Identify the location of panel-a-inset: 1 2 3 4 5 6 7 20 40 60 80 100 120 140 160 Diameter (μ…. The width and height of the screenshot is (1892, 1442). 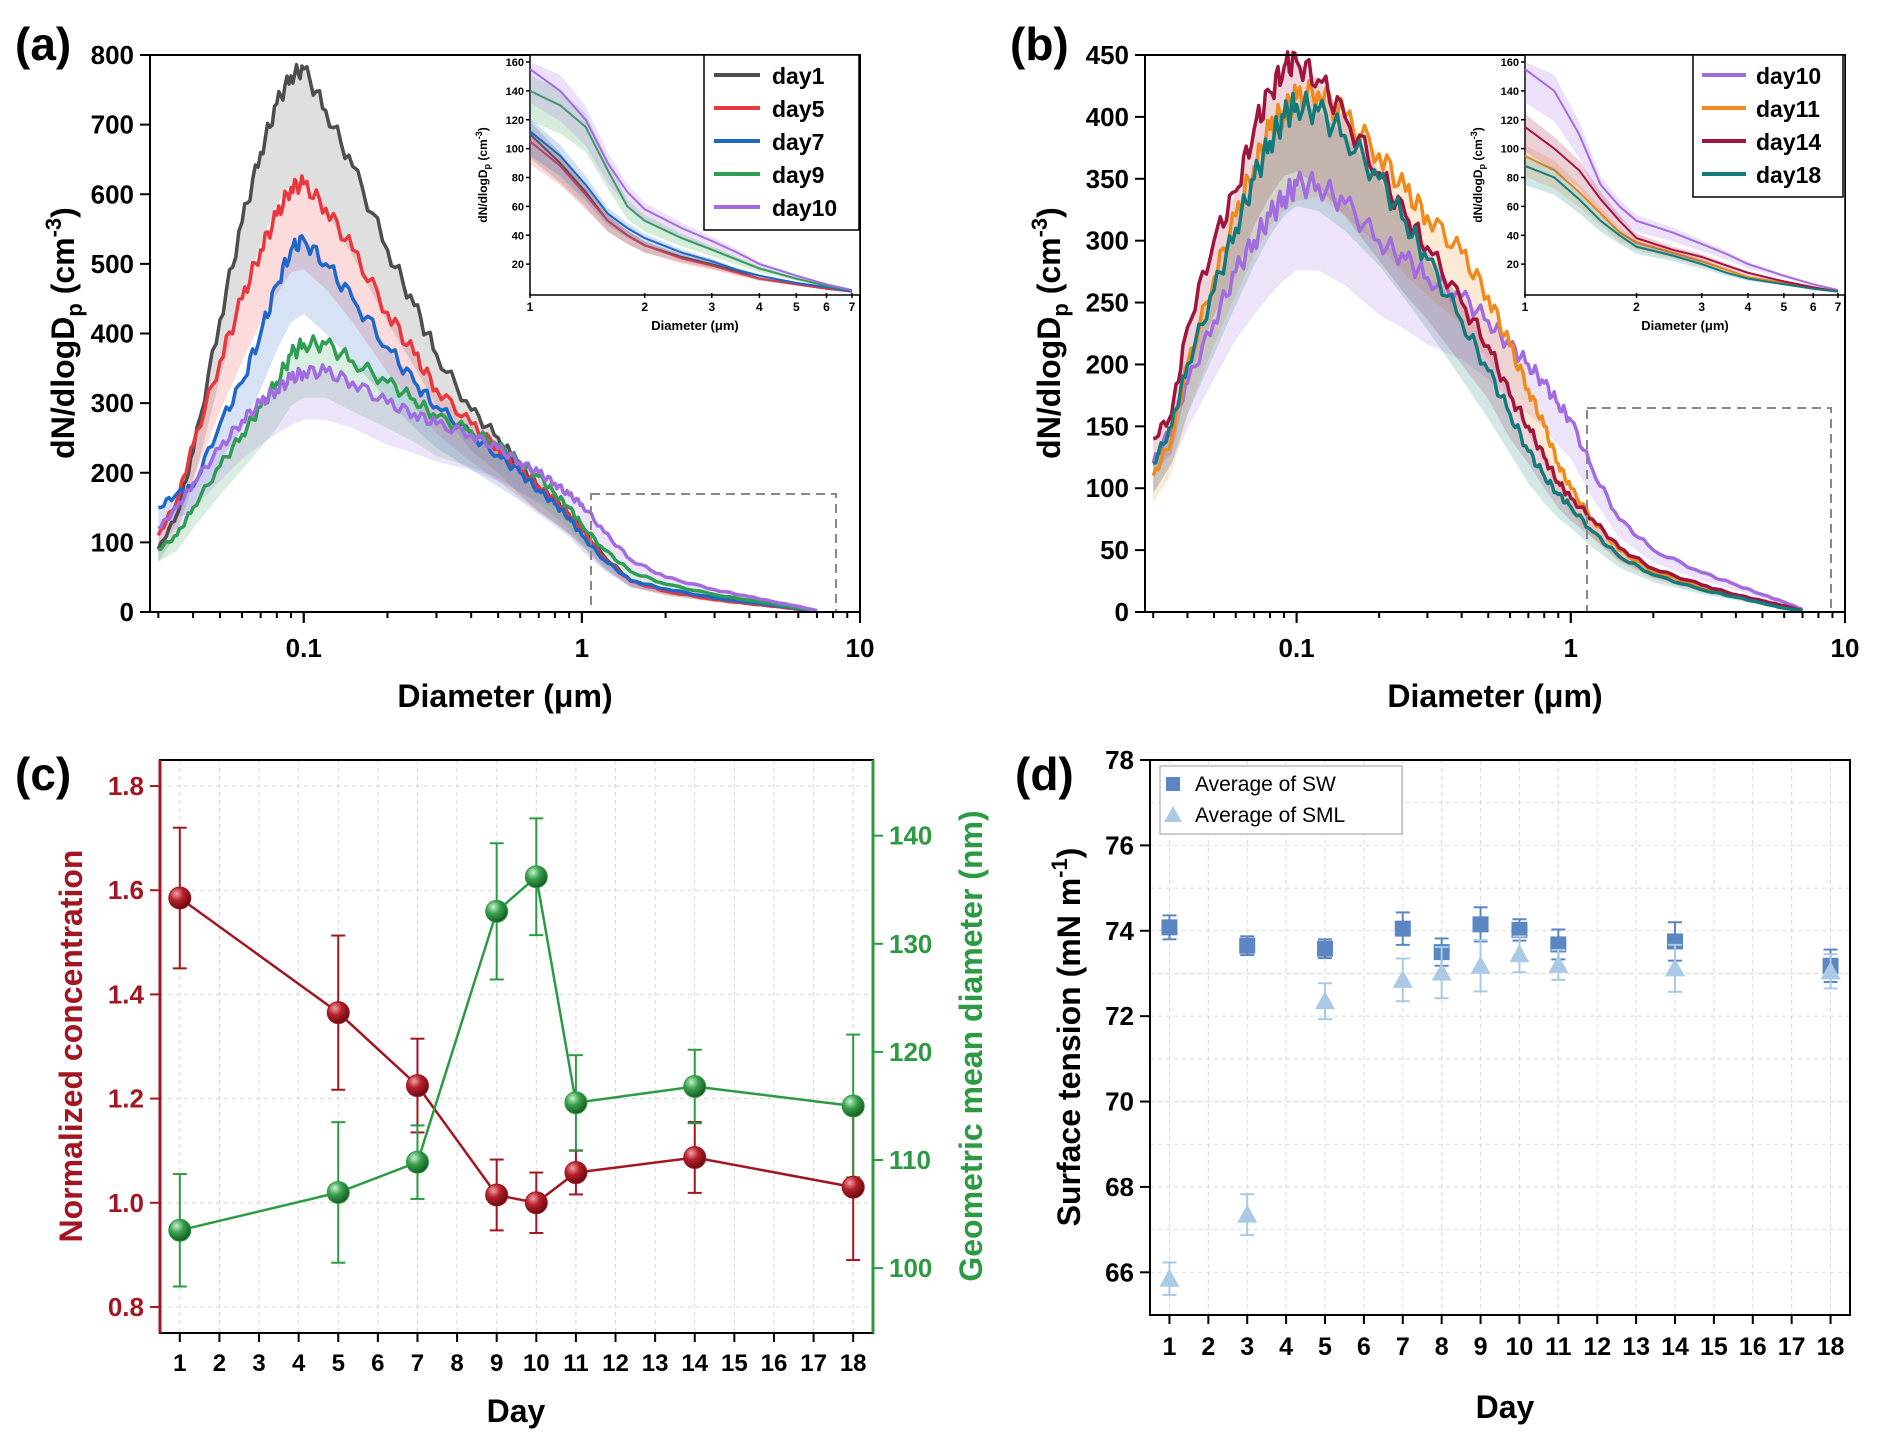
(667, 193).